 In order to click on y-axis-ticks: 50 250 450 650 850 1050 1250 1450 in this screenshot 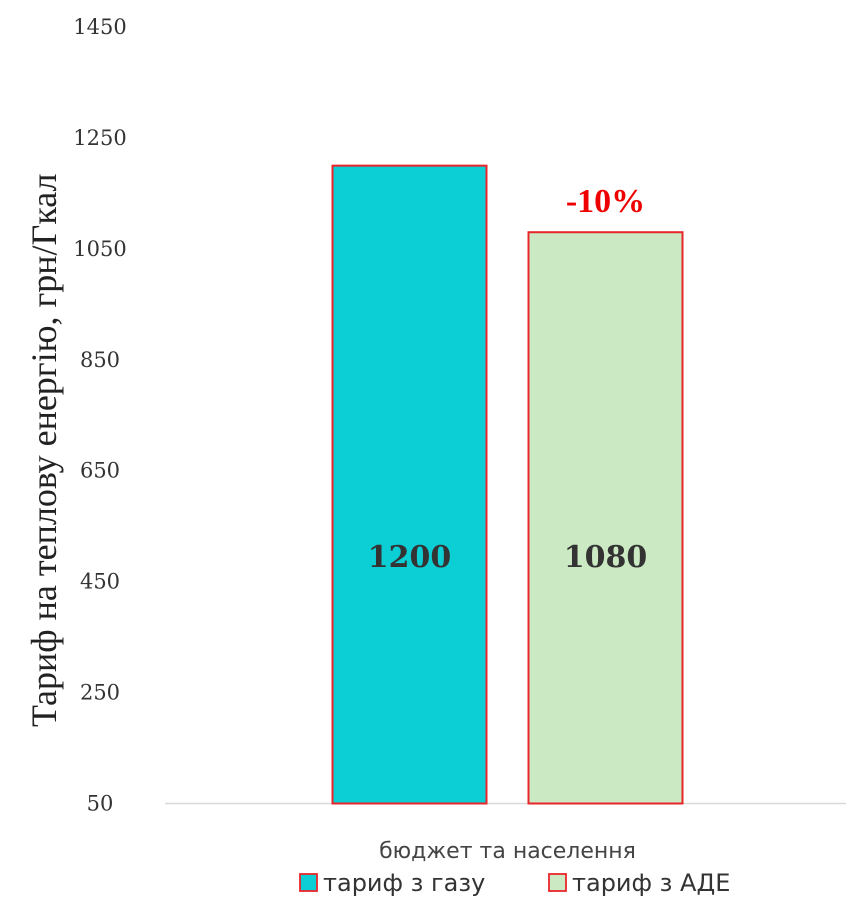, I will do `click(99, 415)`.